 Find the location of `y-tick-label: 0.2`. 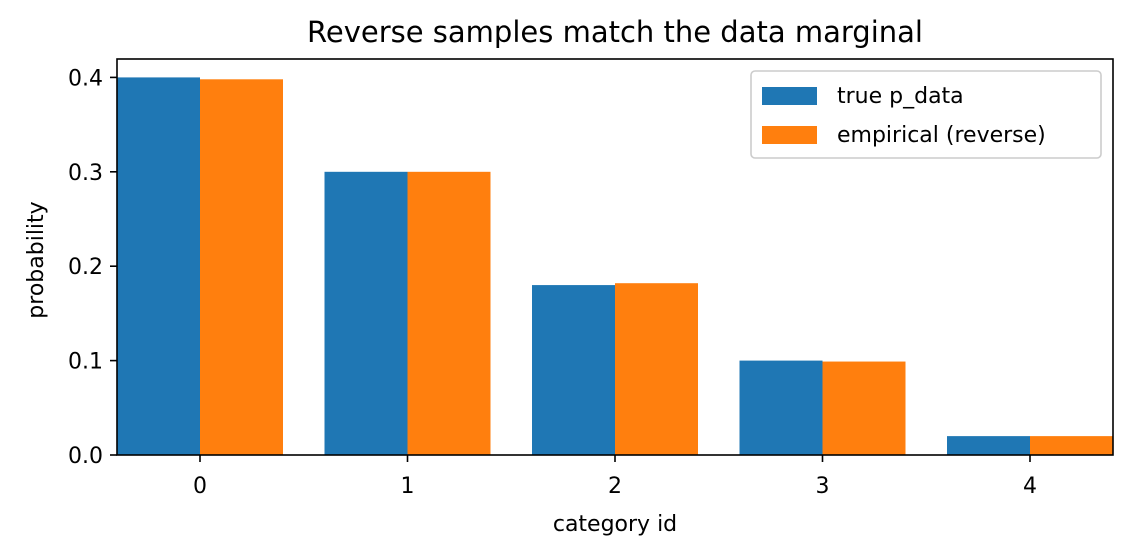

y-tick-label: 0.2 is located at coordinates (85, 267).